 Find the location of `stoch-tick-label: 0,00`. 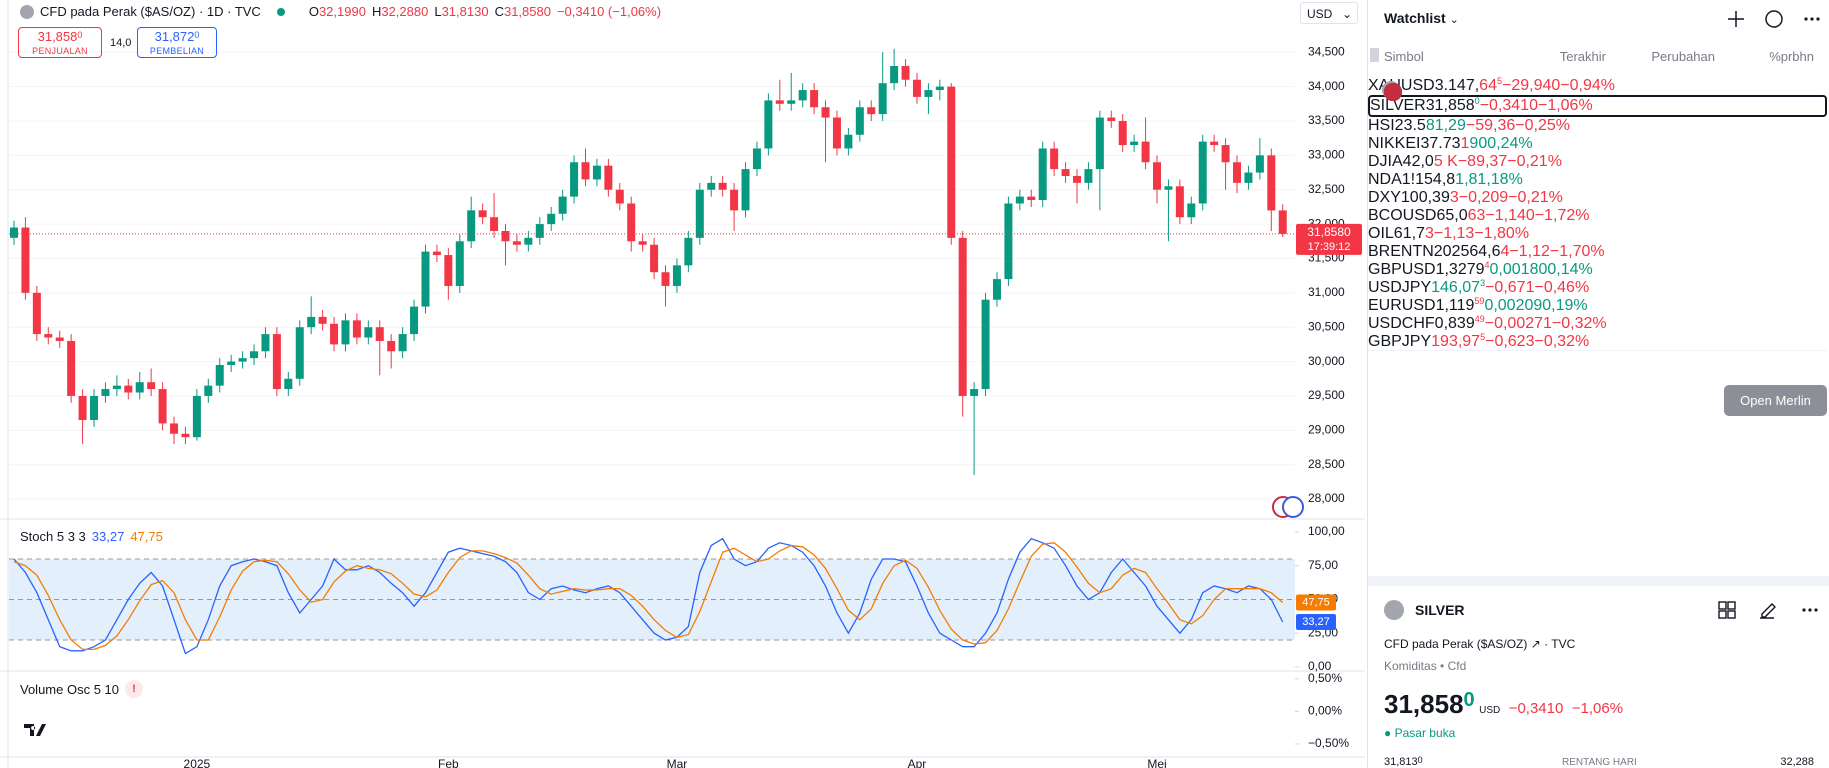

stoch-tick-label: 0,00 is located at coordinates (1320, 666).